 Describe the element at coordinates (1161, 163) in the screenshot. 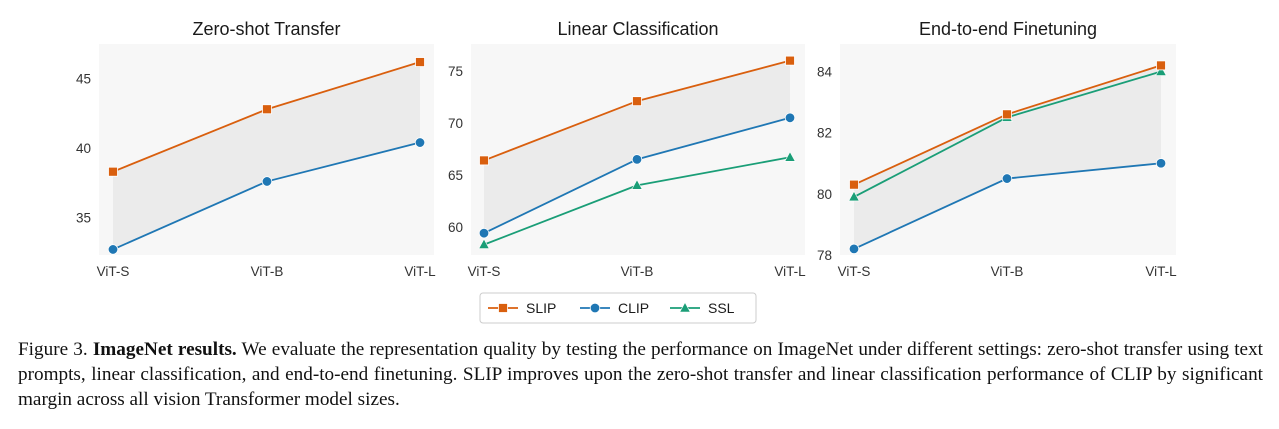

I see `chart-end-to-end-finetuning-point-clip-vit-l` at that location.